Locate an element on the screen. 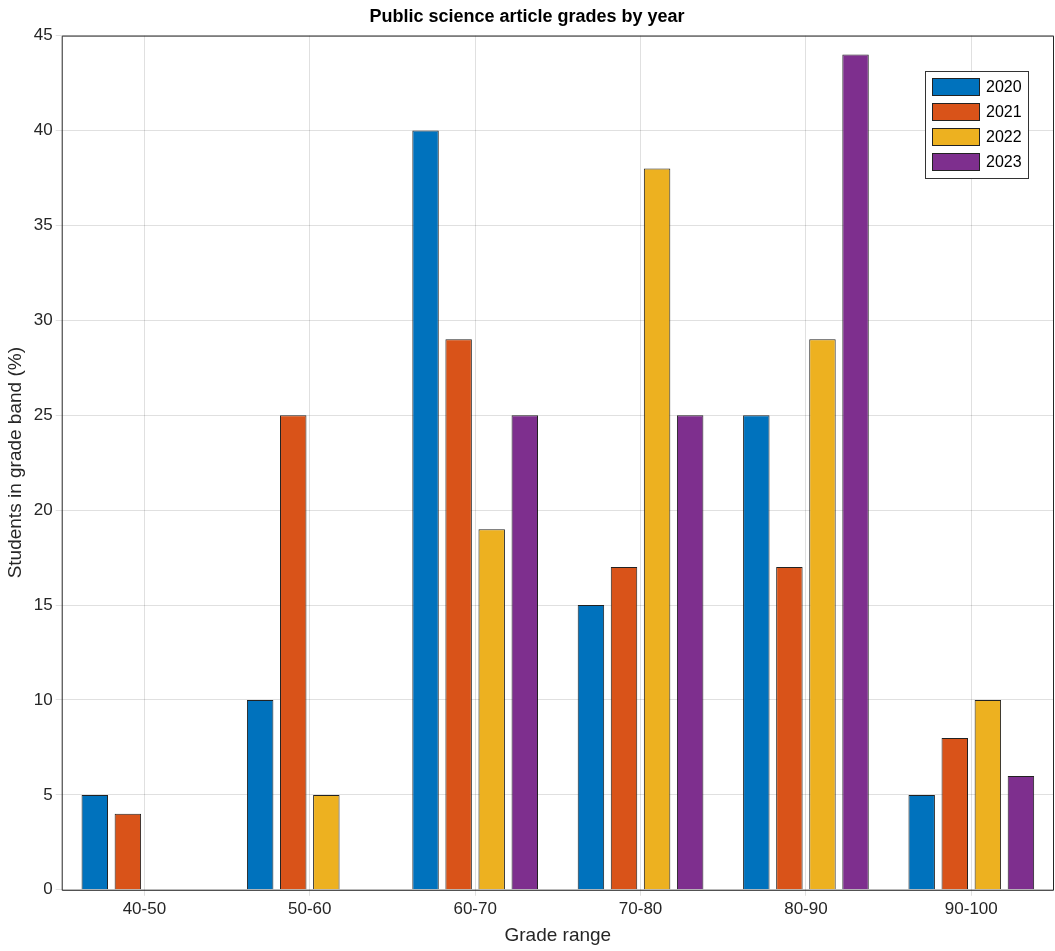 The height and width of the screenshot is (951, 1055). y-tick-label: 0 is located at coordinates (48, 889).